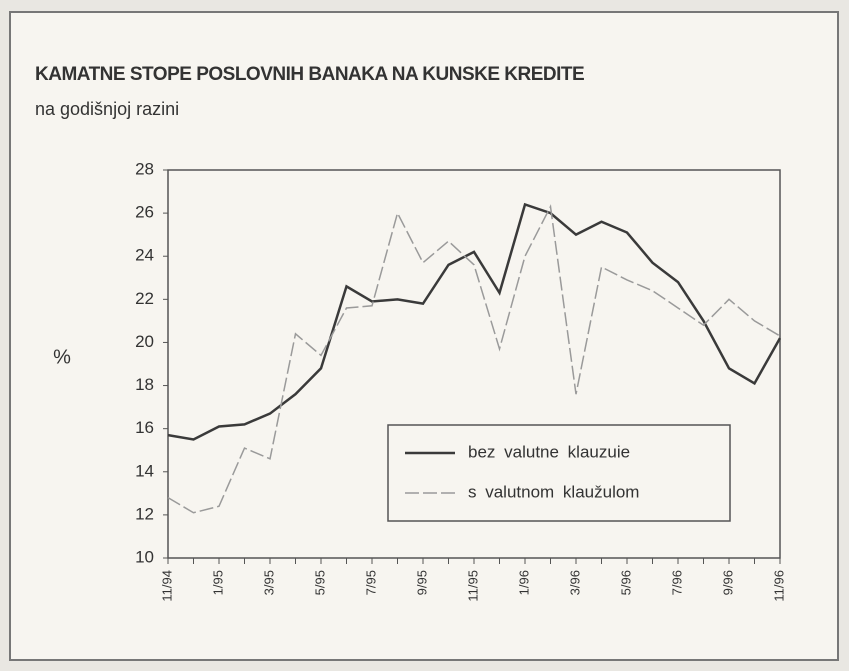  What do you see at coordinates (549, 451) in the screenshot?
I see `legend-label: bez valutne klauzuie` at bounding box center [549, 451].